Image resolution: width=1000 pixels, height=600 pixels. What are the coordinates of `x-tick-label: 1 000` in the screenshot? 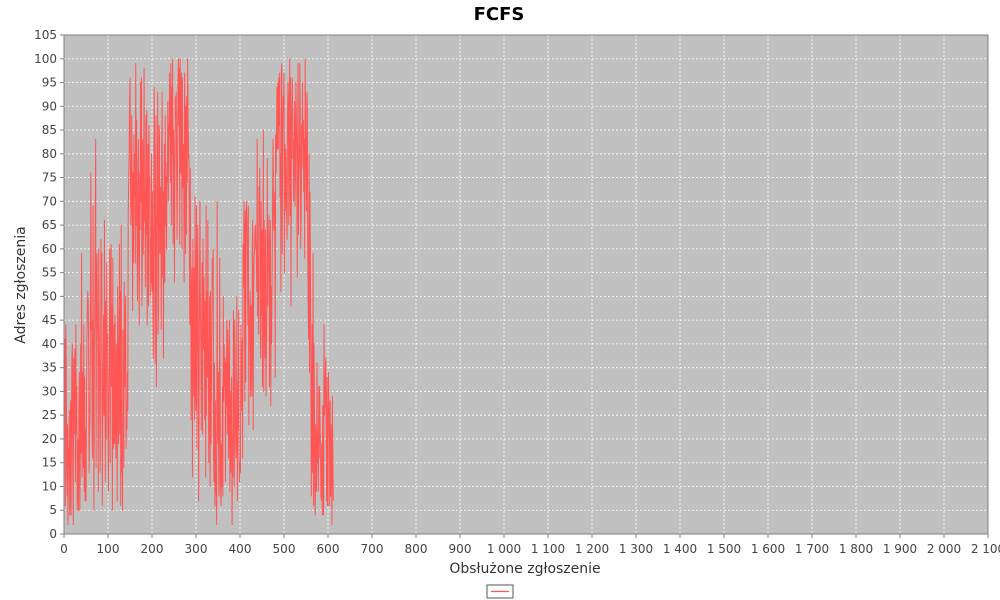 It's located at (504, 549).